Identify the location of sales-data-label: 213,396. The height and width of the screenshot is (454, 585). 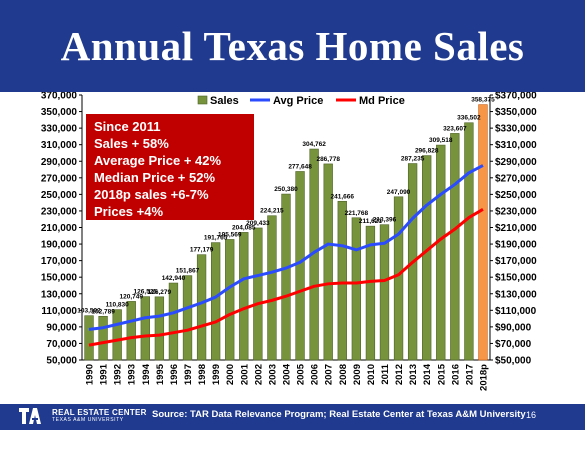
(385, 220).